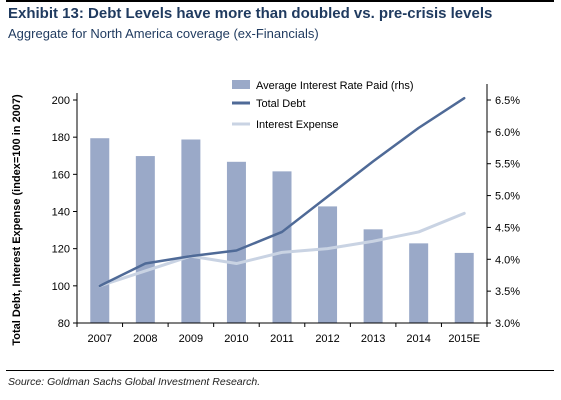 Image resolution: width=561 pixels, height=400 pixels. Describe the element at coordinates (145, 339) in the screenshot. I see `x-tick-label: 2008` at that location.